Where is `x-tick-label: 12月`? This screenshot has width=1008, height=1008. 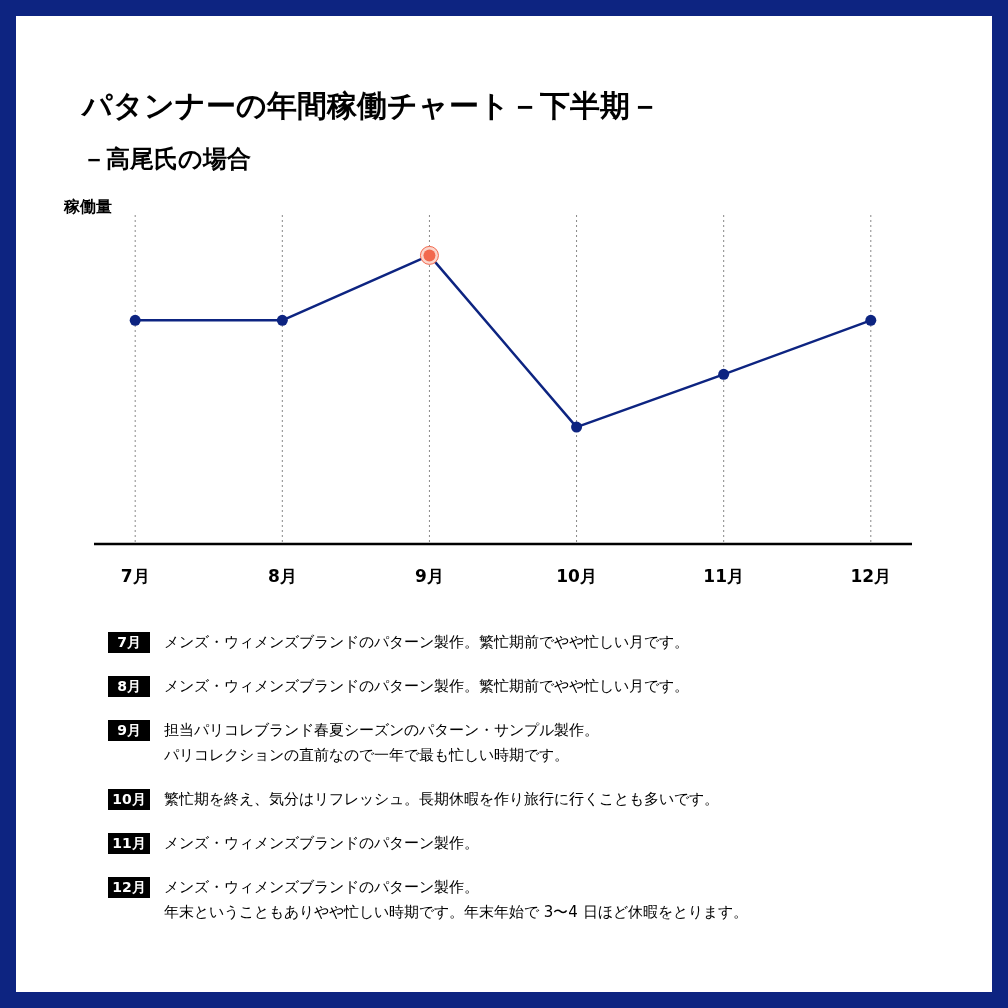 x-tick-label: 12月 is located at coordinates (871, 576).